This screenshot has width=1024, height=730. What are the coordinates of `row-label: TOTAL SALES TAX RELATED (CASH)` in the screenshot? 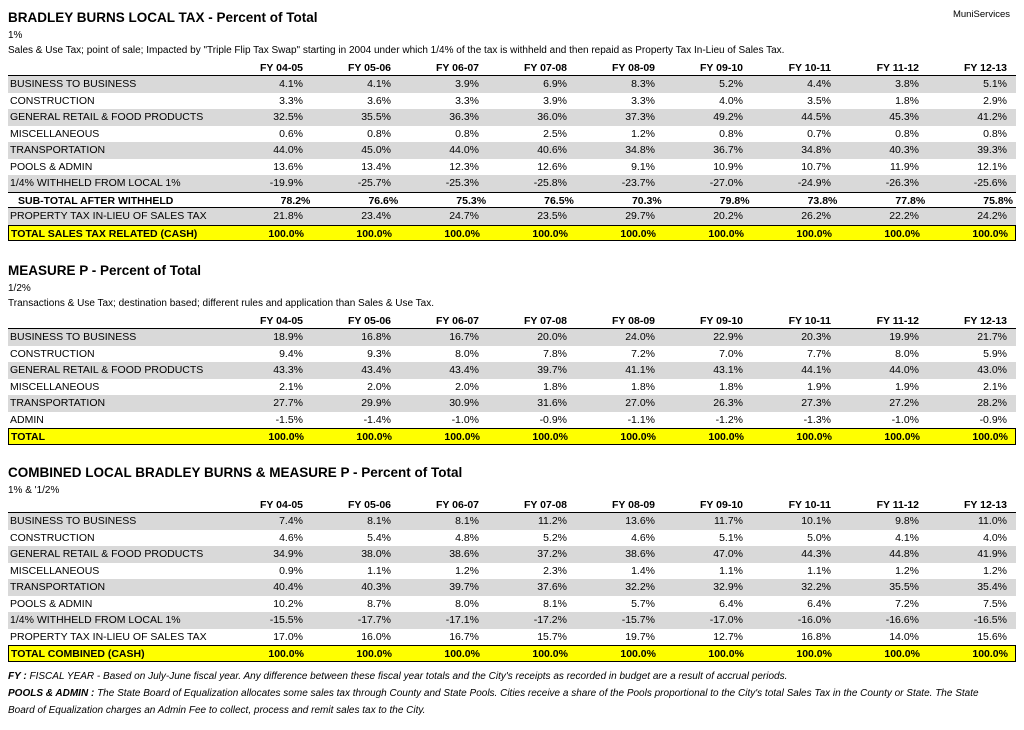 It's located at (104, 233).